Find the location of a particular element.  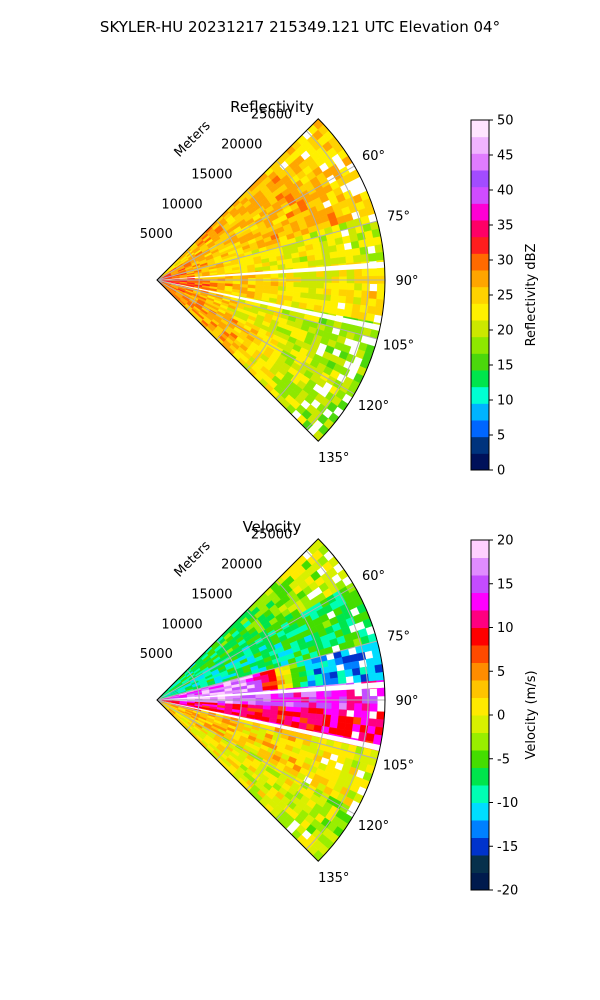

azimuth-tick-label: 105° is located at coordinates (398, 766).